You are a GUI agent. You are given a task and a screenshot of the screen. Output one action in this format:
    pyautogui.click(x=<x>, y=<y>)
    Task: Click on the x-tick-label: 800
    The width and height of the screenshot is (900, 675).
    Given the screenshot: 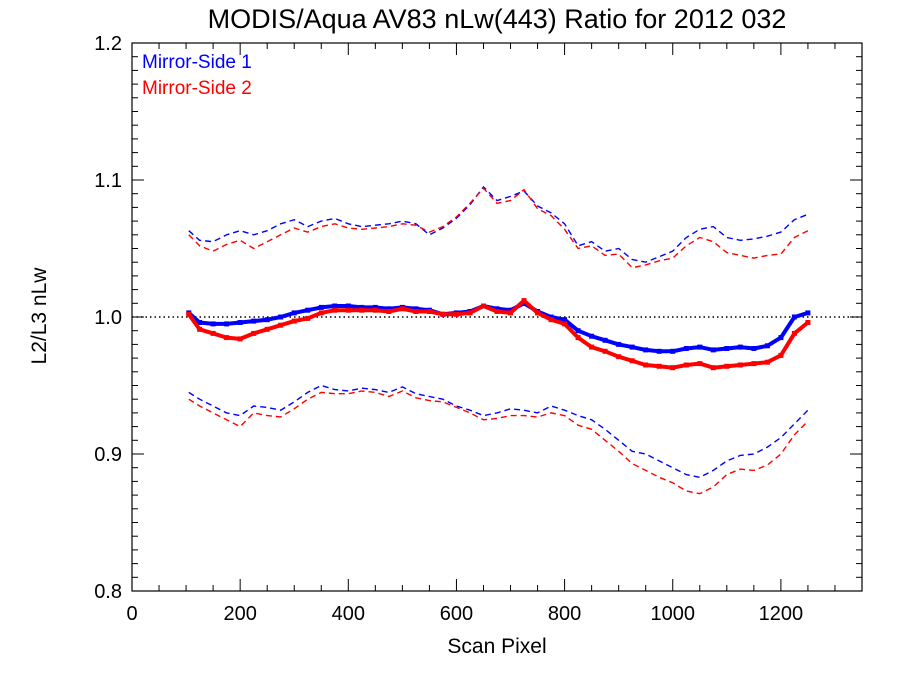 What is the action you would take?
    pyautogui.click(x=564, y=614)
    